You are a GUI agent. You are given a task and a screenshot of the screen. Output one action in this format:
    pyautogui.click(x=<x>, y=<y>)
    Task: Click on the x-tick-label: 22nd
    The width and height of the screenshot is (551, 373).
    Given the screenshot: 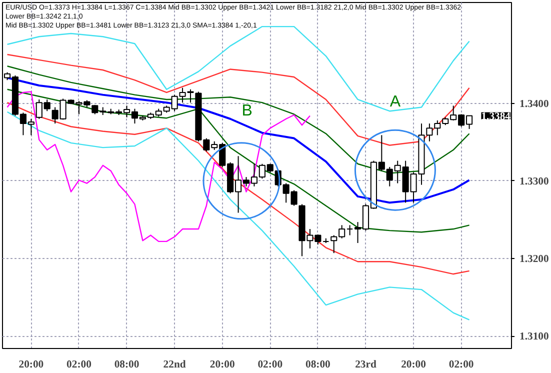 What is the action you would take?
    pyautogui.click(x=174, y=365)
    